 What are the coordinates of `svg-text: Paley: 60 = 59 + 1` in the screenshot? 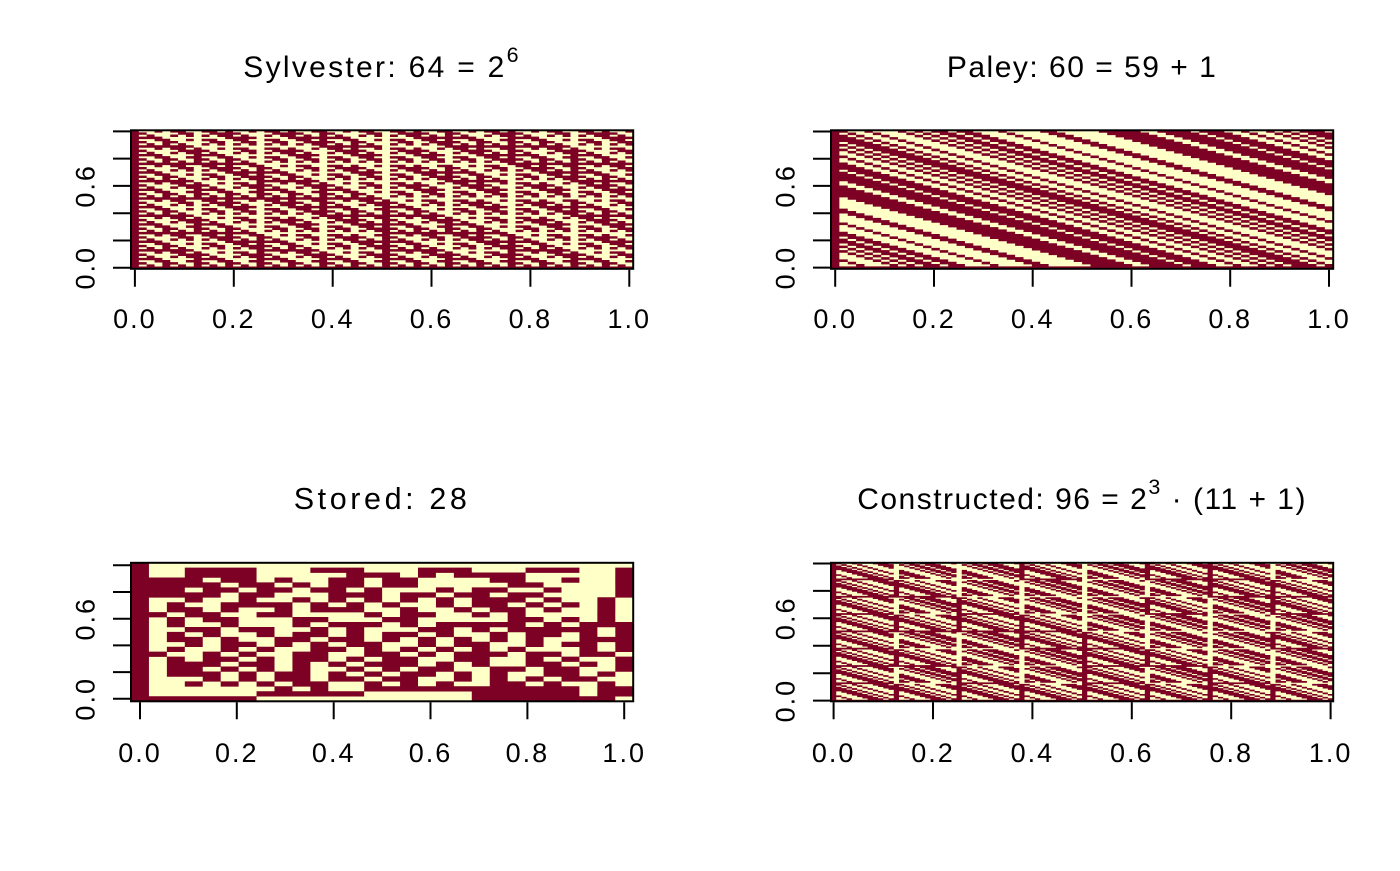 It's located at (1082, 67).